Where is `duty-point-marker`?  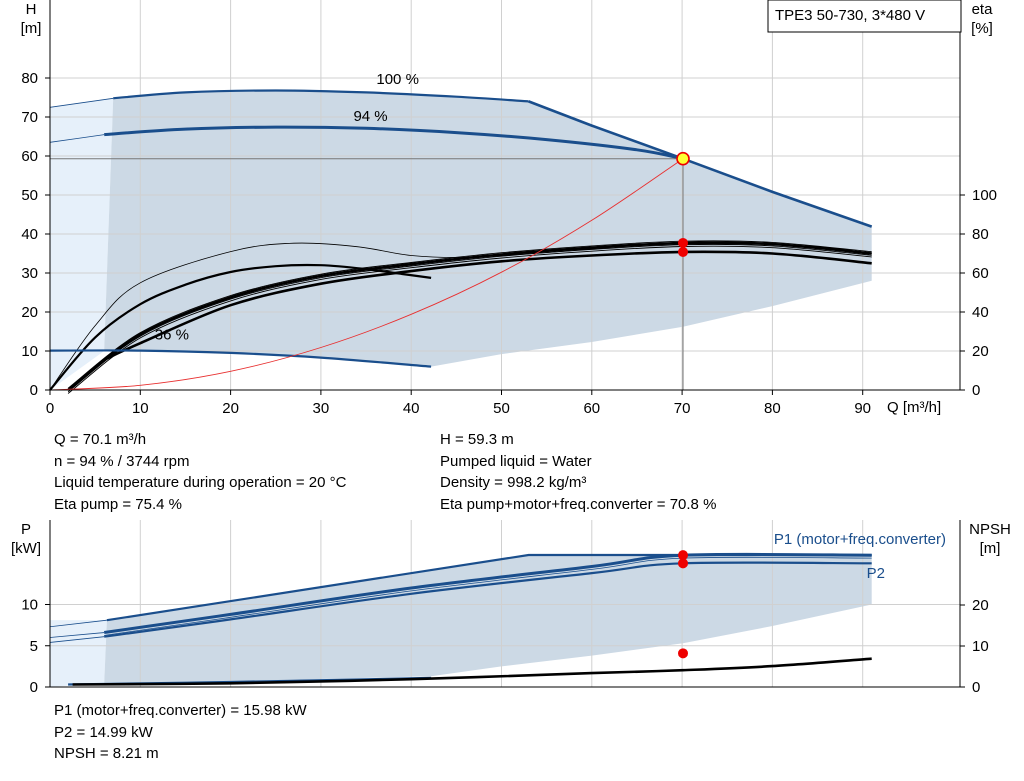 duty-point-marker is located at coordinates (683, 158).